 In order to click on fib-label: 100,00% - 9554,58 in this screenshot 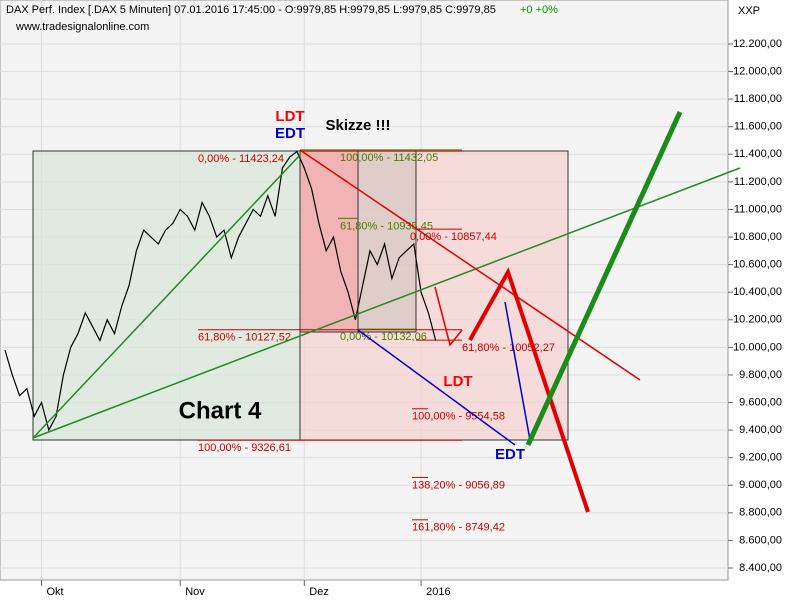, I will do `click(458, 417)`.